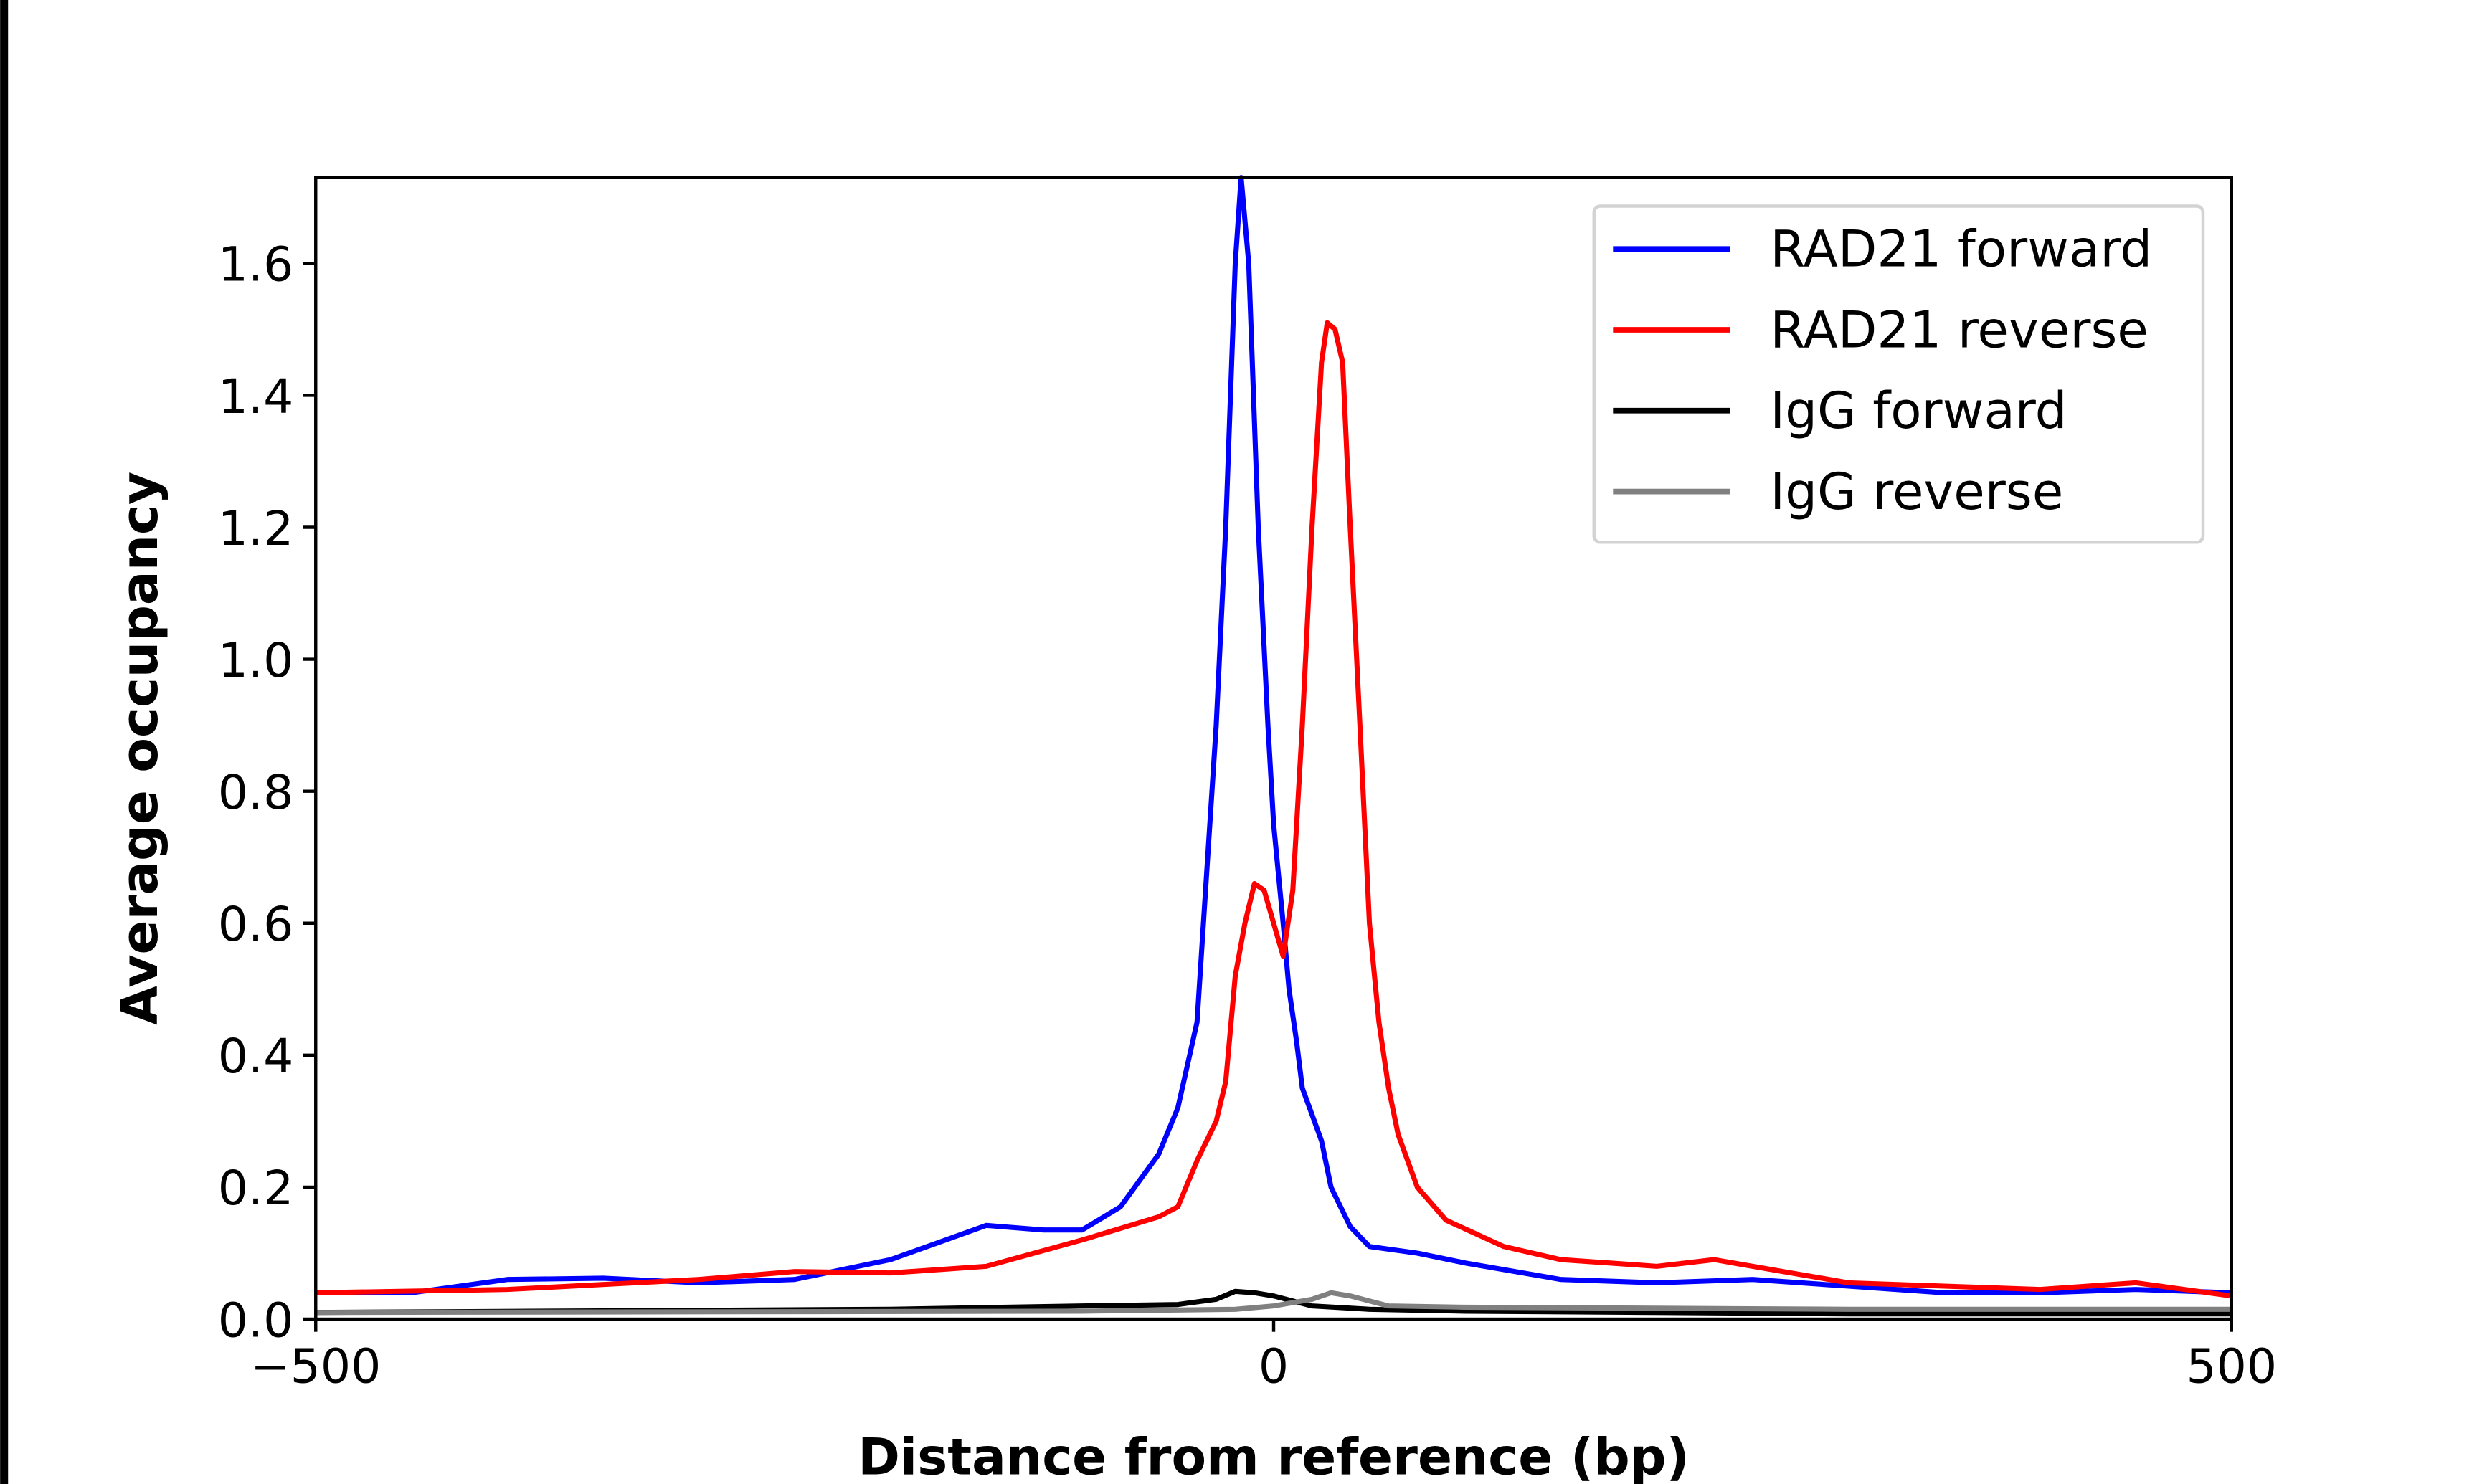 The image size is (2487, 1484). What do you see at coordinates (256, 1188) in the screenshot?
I see `y-tick-label: 0.2` at bounding box center [256, 1188].